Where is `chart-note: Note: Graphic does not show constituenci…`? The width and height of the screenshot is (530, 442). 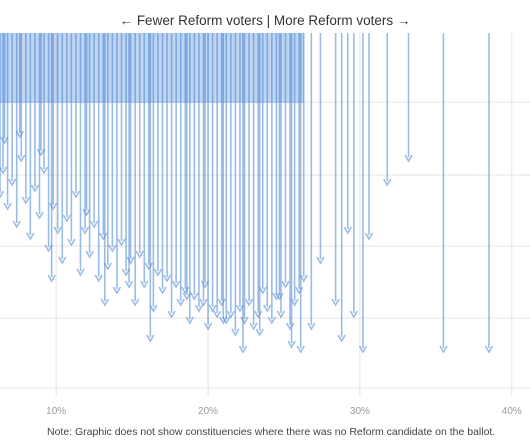 chart-note: Note: Graphic does not show constituenci… is located at coordinates (271, 432).